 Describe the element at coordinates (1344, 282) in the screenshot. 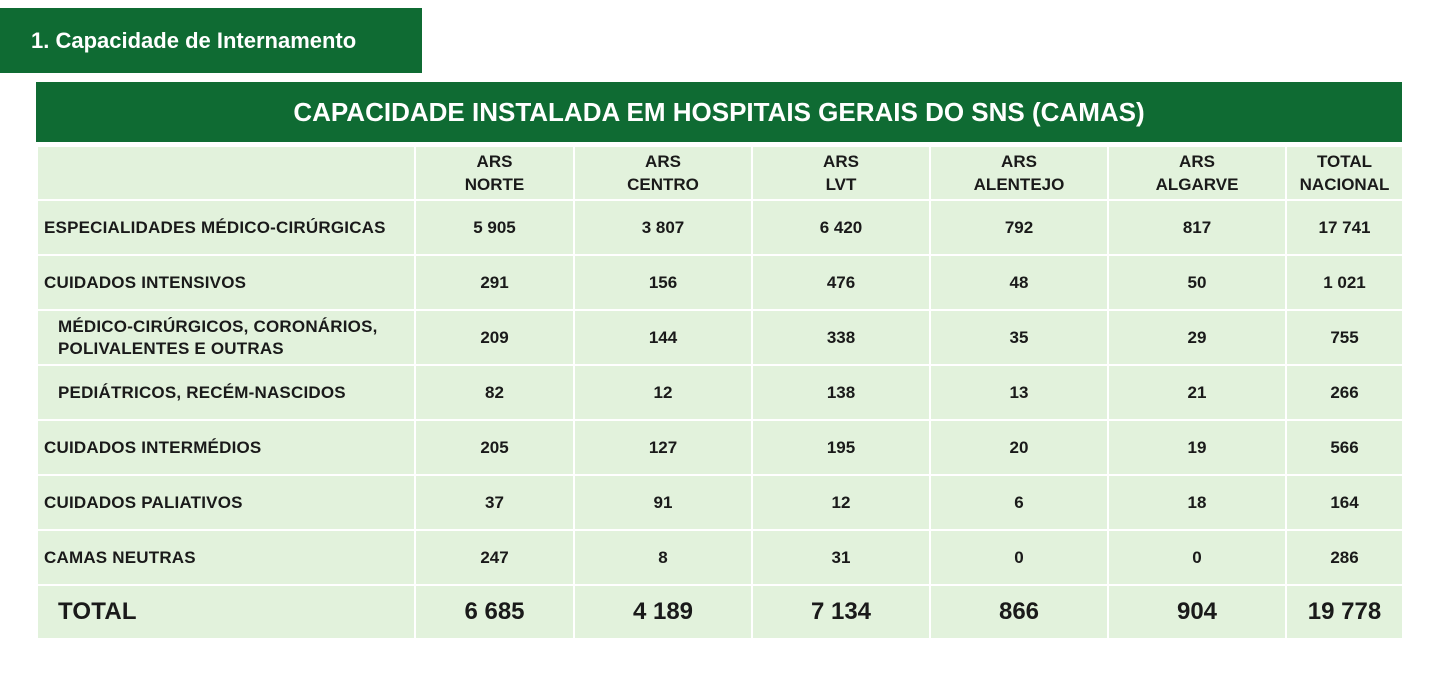

I see `table-cell: 1 021` at that location.